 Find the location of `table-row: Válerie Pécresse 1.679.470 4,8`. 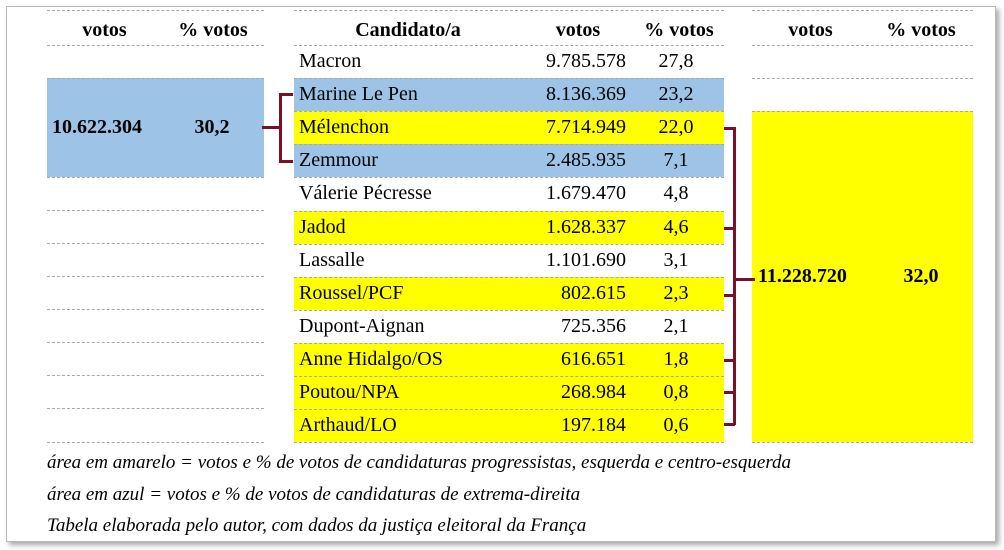

table-row: Válerie Pécresse 1.679.470 4,8 is located at coordinates (509, 193).